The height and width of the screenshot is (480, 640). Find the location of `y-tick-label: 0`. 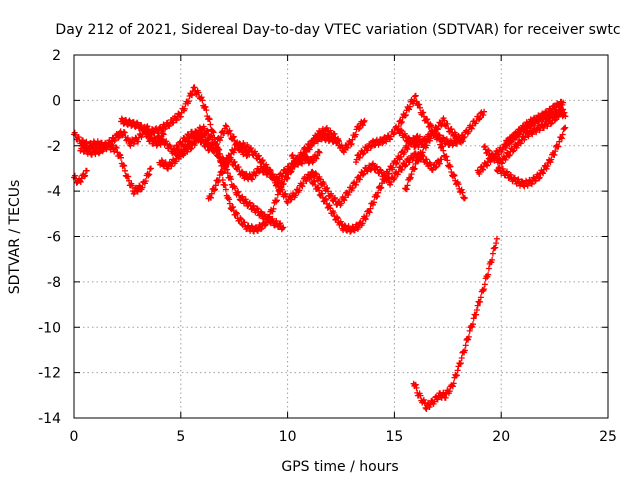

y-tick-label: 0 is located at coordinates (56, 101).